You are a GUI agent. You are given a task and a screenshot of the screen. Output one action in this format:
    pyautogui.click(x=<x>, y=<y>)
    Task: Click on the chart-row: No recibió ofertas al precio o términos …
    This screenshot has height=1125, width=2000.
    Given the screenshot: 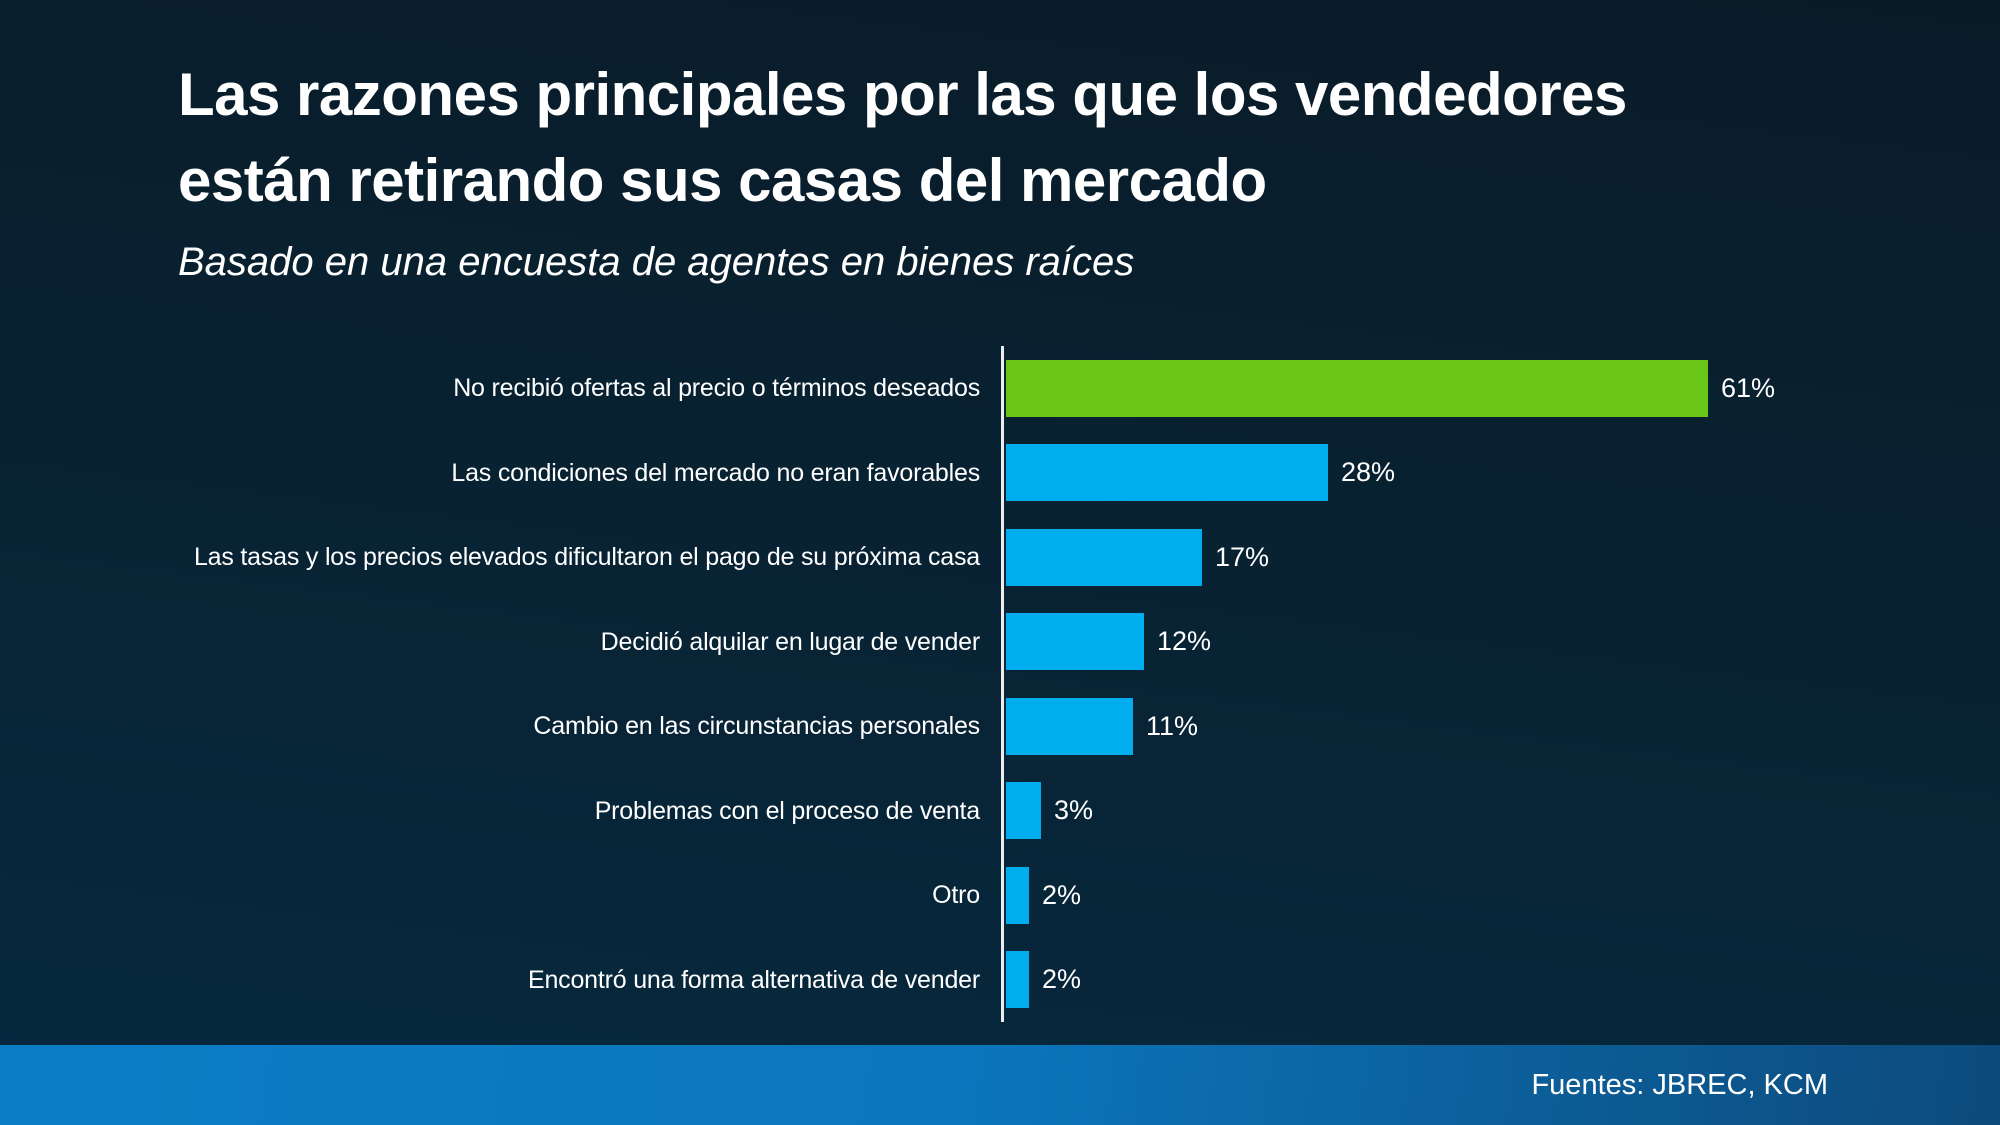 What is the action you would take?
    pyautogui.click(x=1000, y=388)
    